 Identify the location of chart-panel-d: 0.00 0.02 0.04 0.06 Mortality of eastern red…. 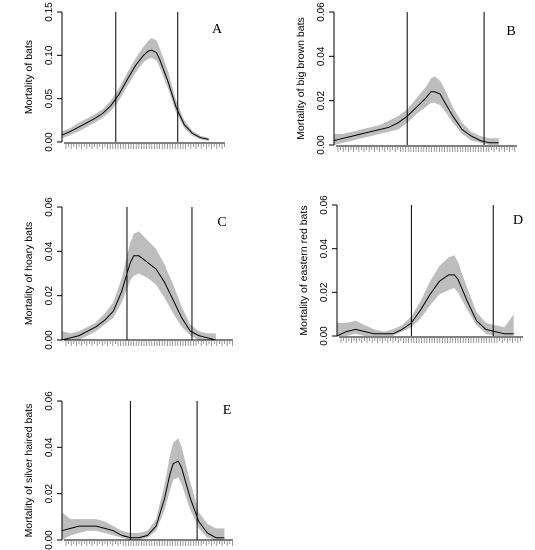
(410, 270).